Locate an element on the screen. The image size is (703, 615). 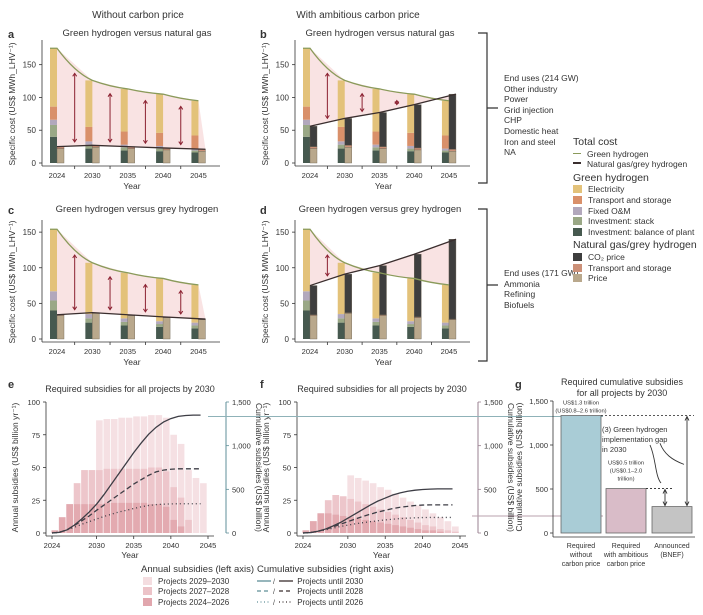
category-label: Required is located at coordinates (581, 546).